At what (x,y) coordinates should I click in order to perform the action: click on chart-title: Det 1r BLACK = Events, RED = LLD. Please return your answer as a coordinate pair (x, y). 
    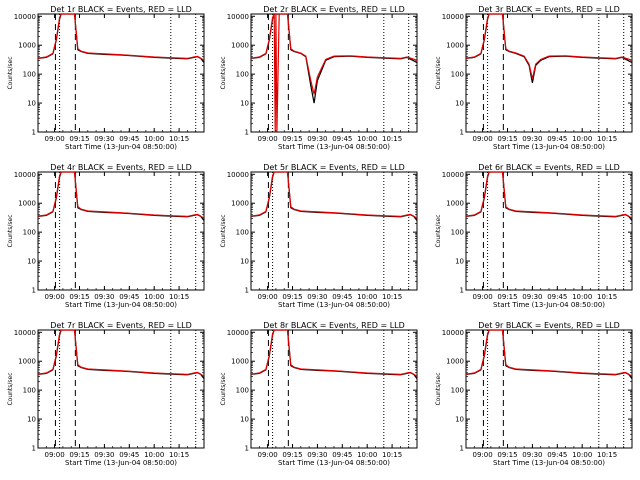
    Looking at the image, I should click on (121, 9).